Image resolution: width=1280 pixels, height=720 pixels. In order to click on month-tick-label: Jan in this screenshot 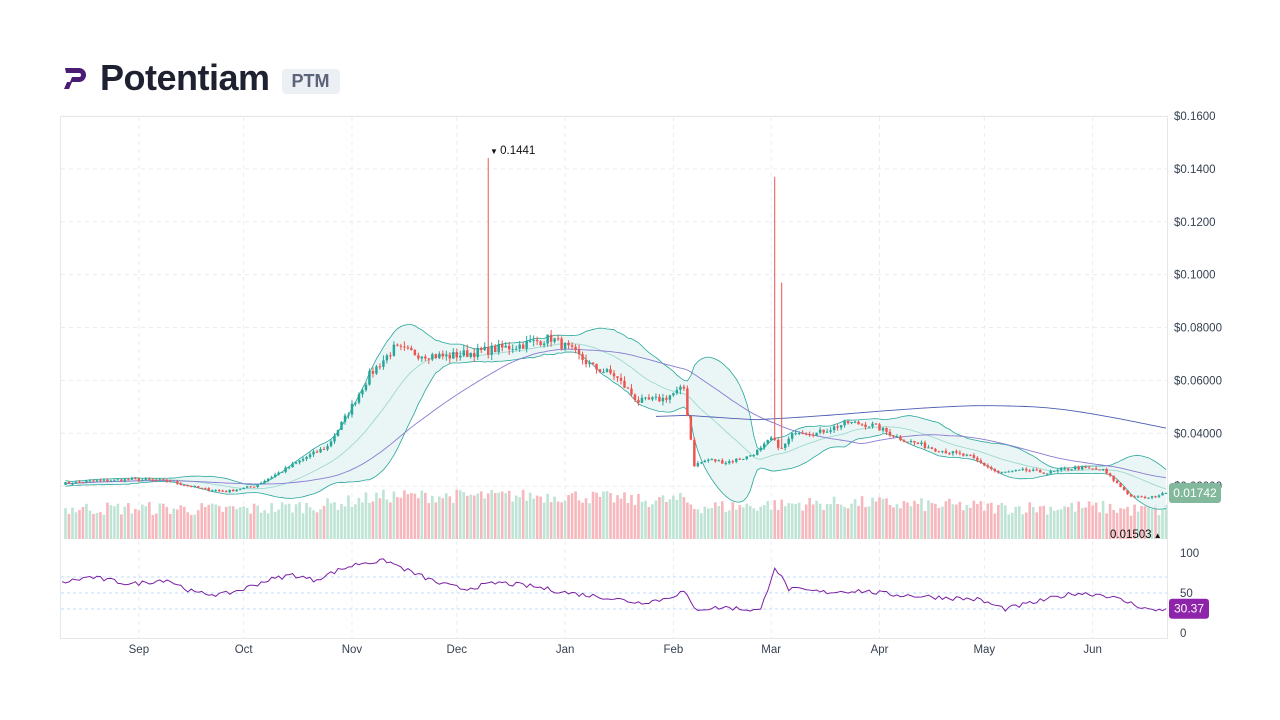, I will do `click(565, 650)`.